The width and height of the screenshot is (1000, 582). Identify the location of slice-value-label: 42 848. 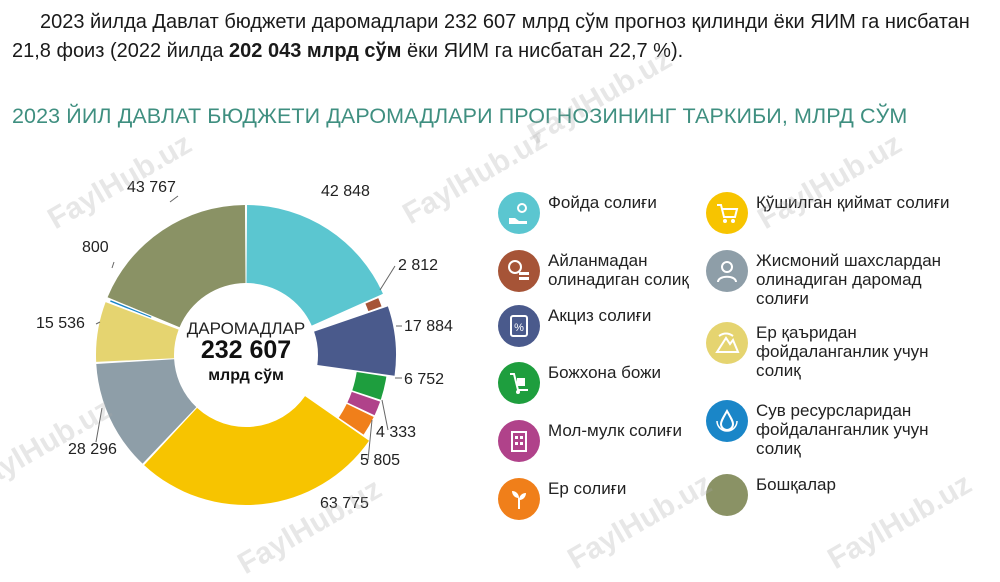
(345, 191).